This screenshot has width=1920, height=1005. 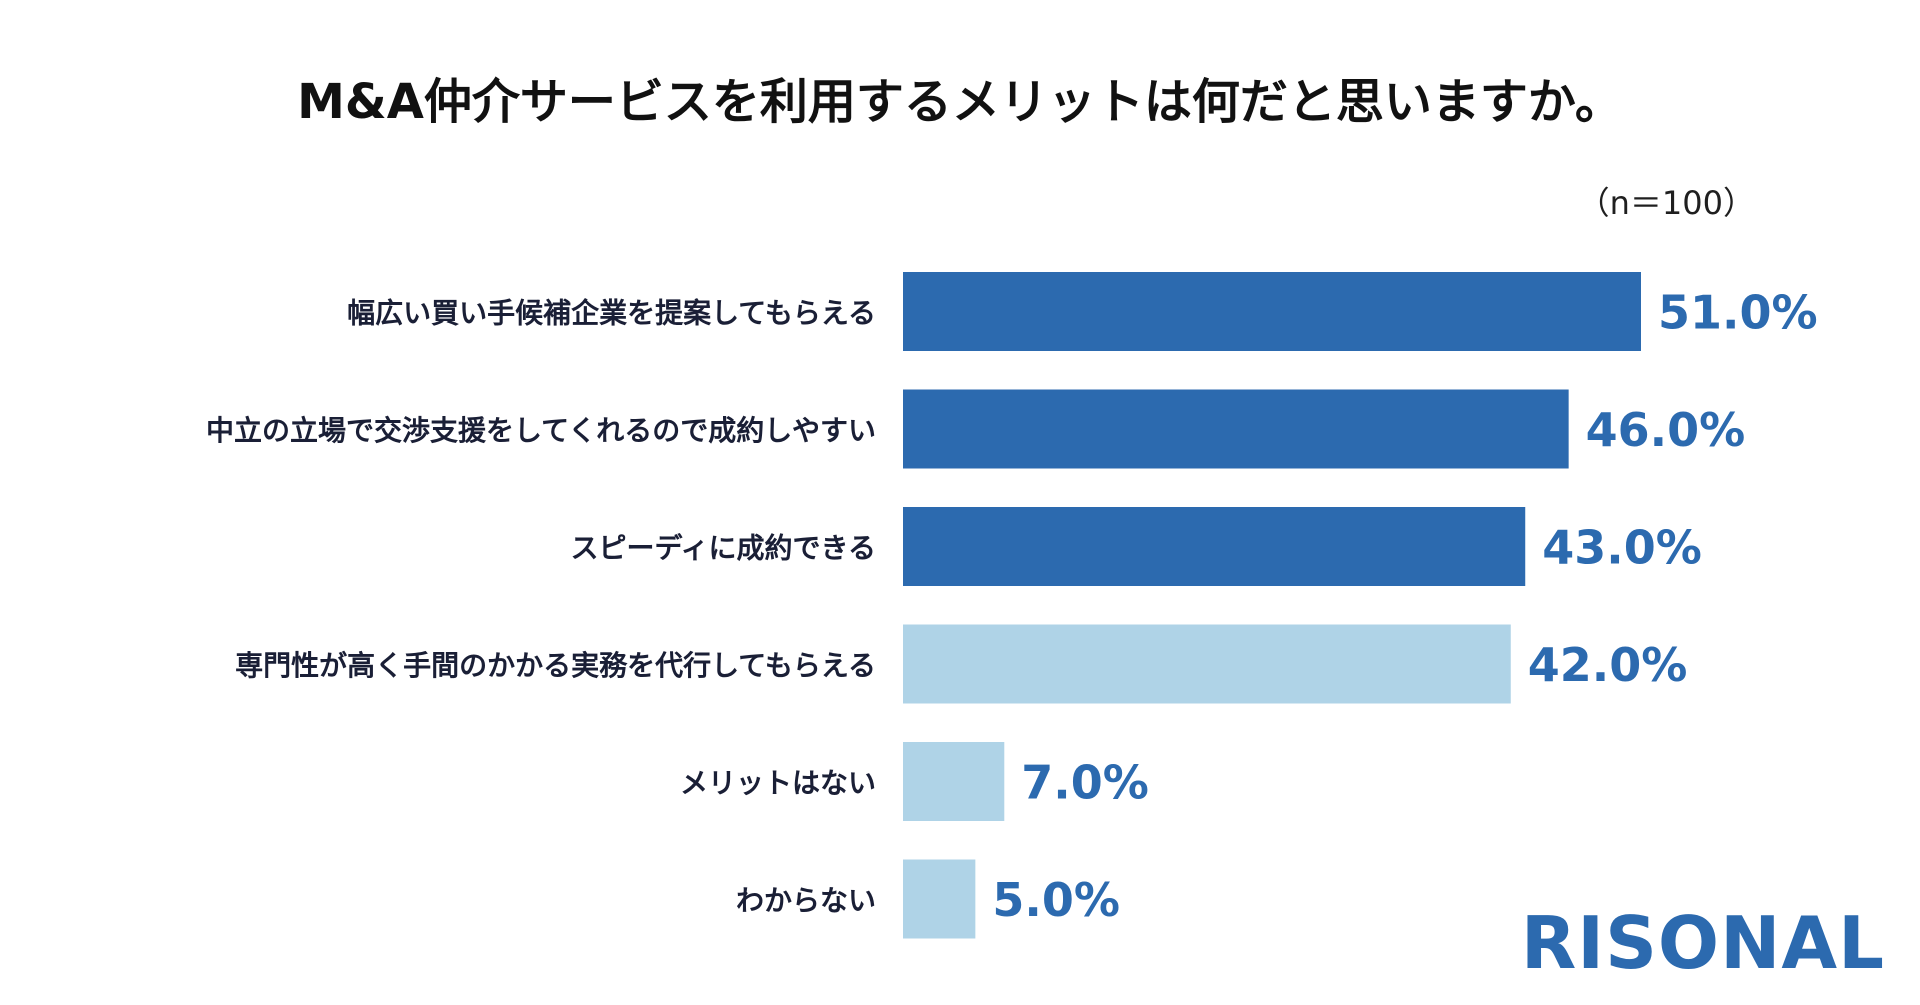 What do you see at coordinates (723, 548) in the screenshot?
I see `category-label: スピーディに成約できる` at bounding box center [723, 548].